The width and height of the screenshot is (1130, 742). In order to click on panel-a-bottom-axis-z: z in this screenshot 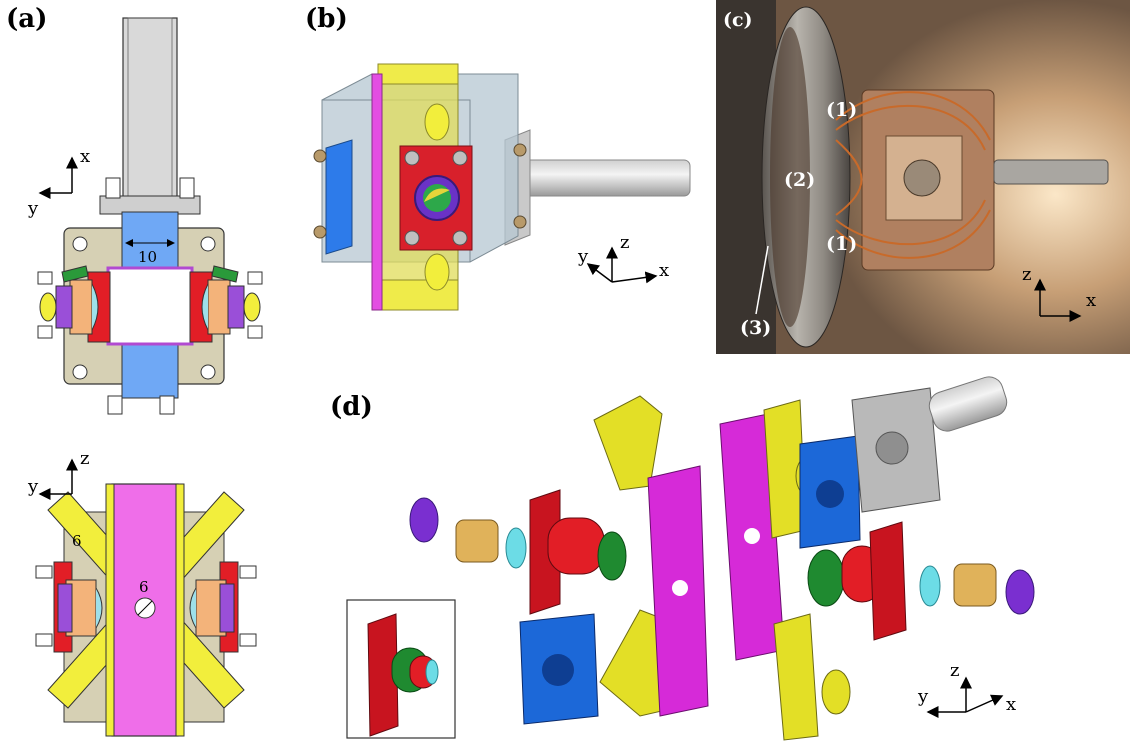, I will do `click(84, 458)`.